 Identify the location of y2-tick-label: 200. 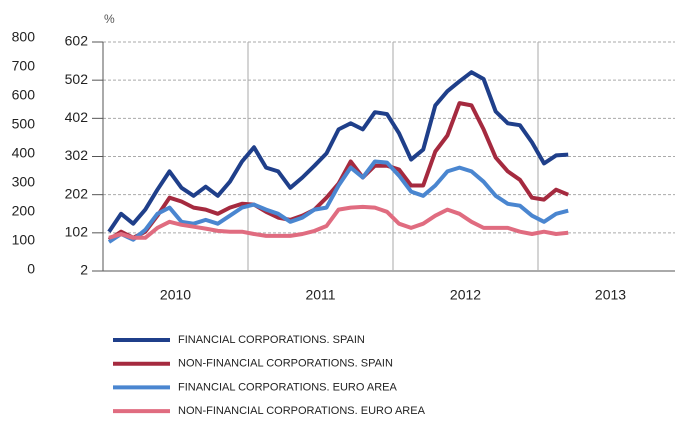
(24, 211).